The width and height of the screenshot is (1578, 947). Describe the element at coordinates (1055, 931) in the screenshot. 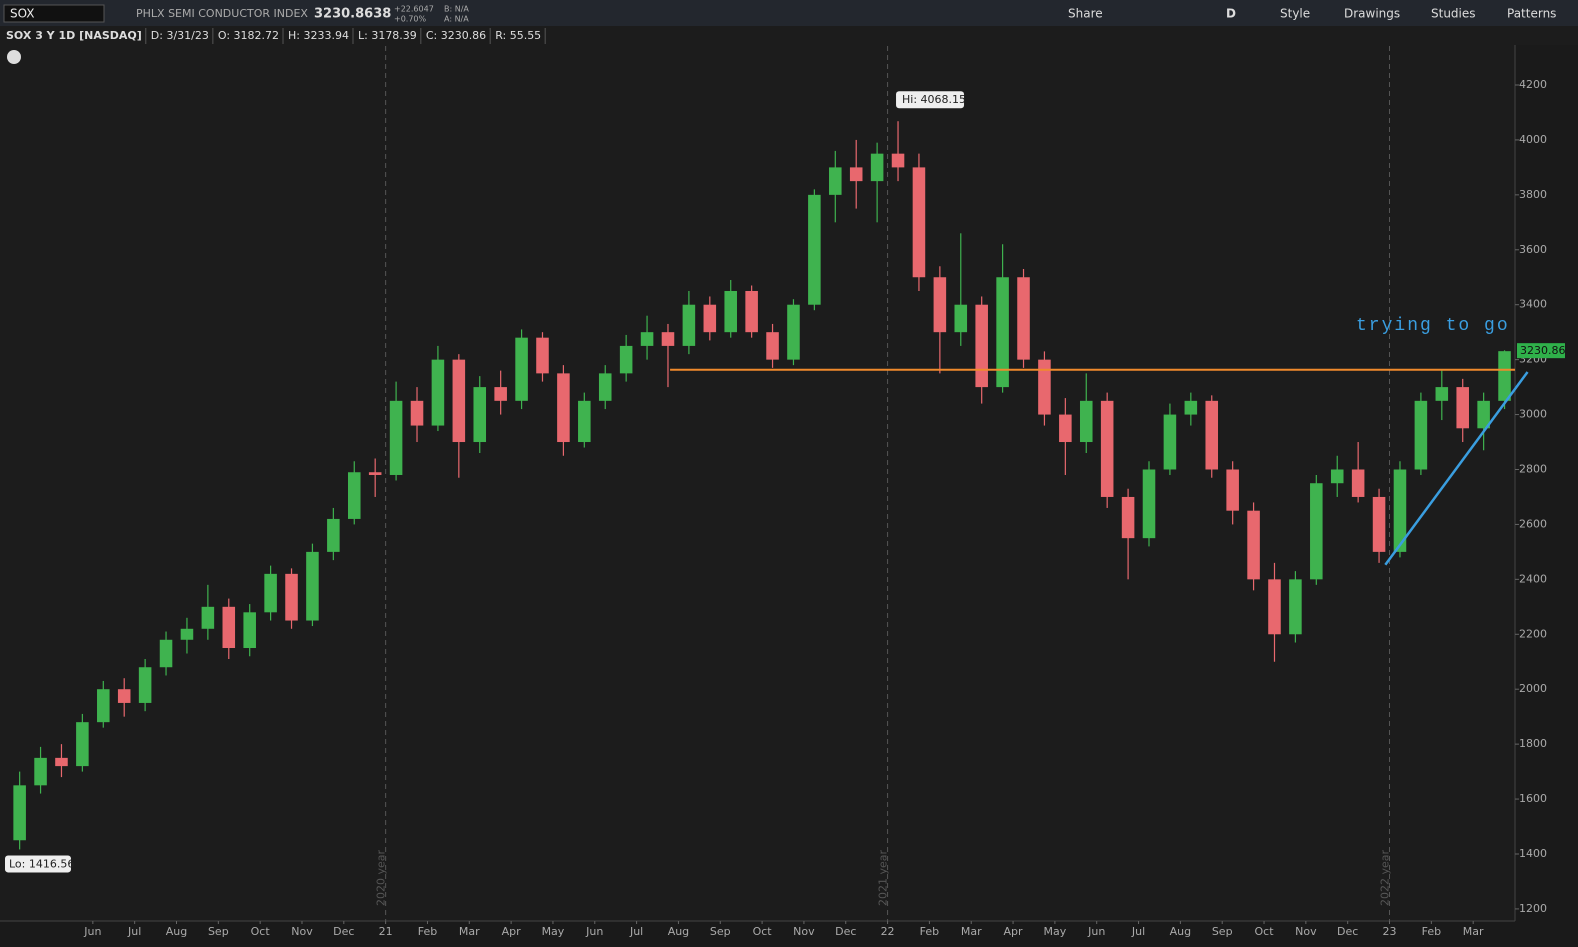

I see `x-tick-label: May` at that location.